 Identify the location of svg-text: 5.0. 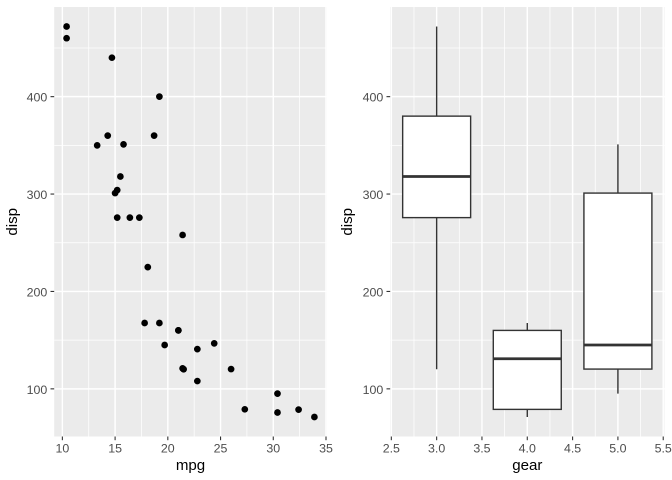
(617, 448).